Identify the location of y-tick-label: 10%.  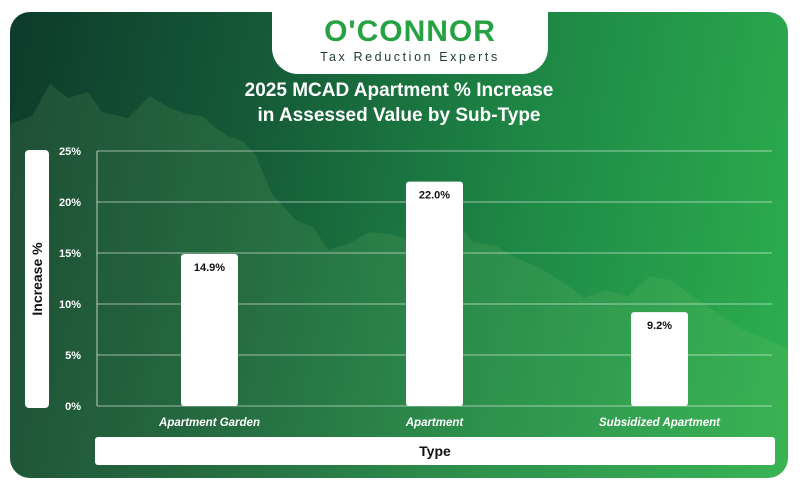
(70, 305).